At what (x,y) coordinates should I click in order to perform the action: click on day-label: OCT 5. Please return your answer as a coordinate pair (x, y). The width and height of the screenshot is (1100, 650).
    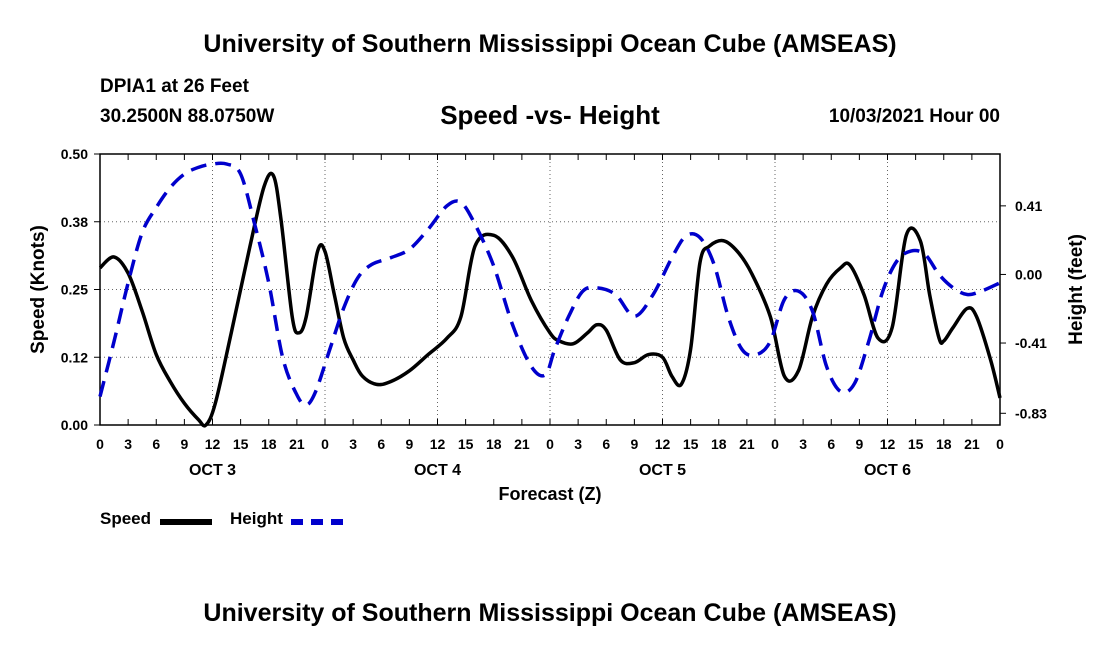
    Looking at the image, I should click on (662, 470).